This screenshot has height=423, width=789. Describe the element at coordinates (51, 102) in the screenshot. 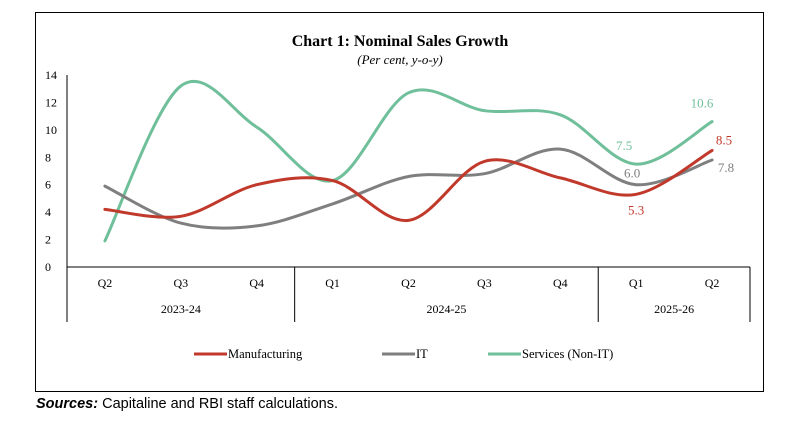

I see `y-tick-label: 12` at that location.